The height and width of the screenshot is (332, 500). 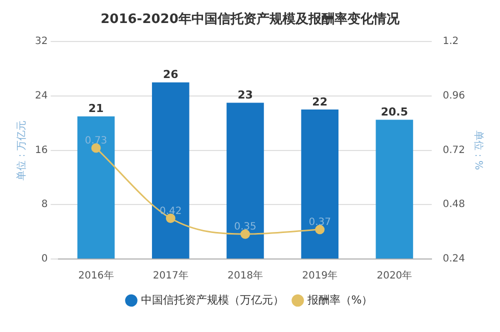 I want to click on y2-tick-label: 0.72, so click(x=453, y=150).